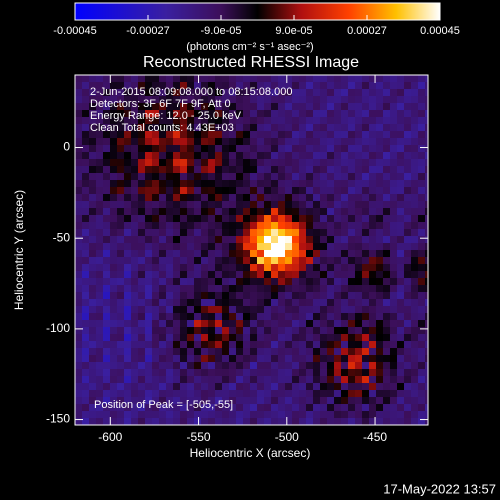 The height and width of the screenshot is (500, 500). Describe the element at coordinates (58, 419) in the screenshot. I see `y-tick-label: -150` at that location.